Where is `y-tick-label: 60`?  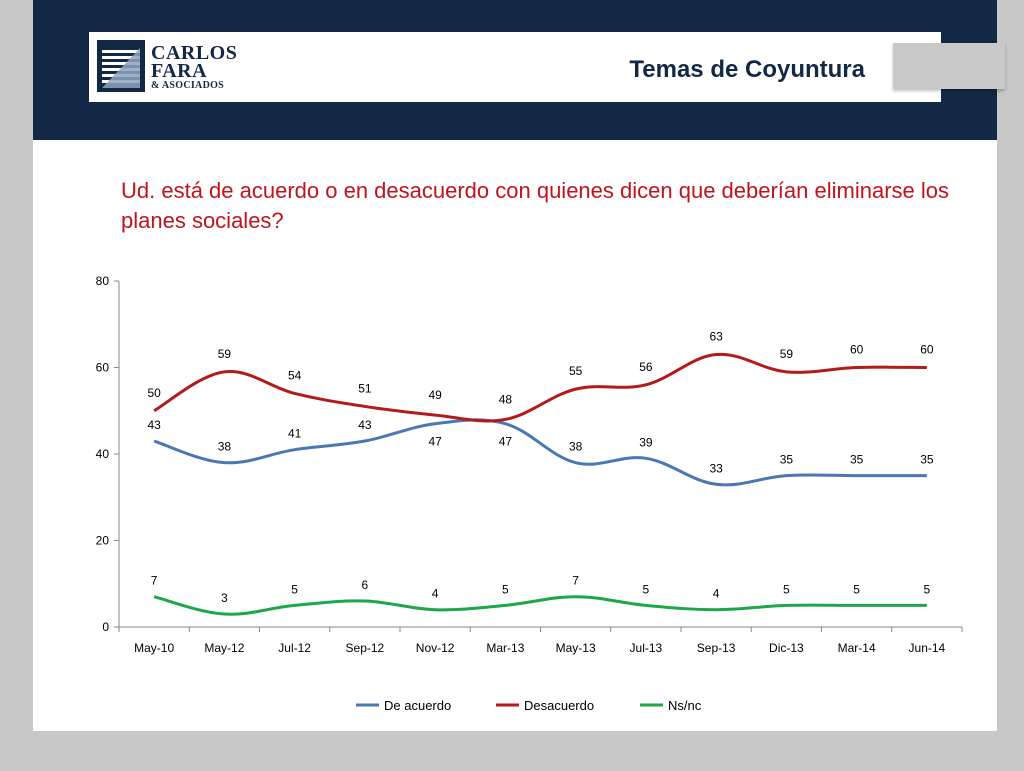 y-tick-label: 60 is located at coordinates (103, 368).